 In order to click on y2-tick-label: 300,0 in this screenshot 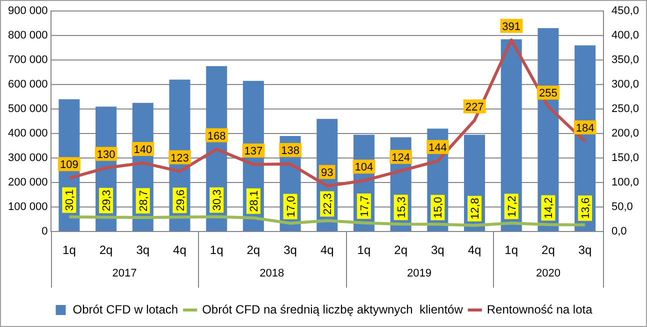, I will do `click(625, 84)`.